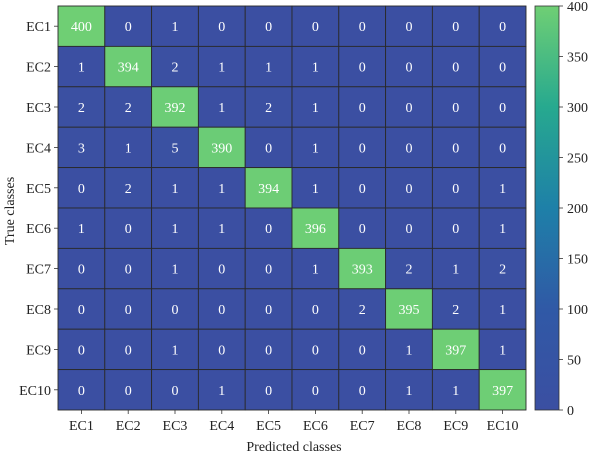 The image size is (600, 457). What do you see at coordinates (315, 426) in the screenshot?
I see `x-tick-label: EC6` at bounding box center [315, 426].